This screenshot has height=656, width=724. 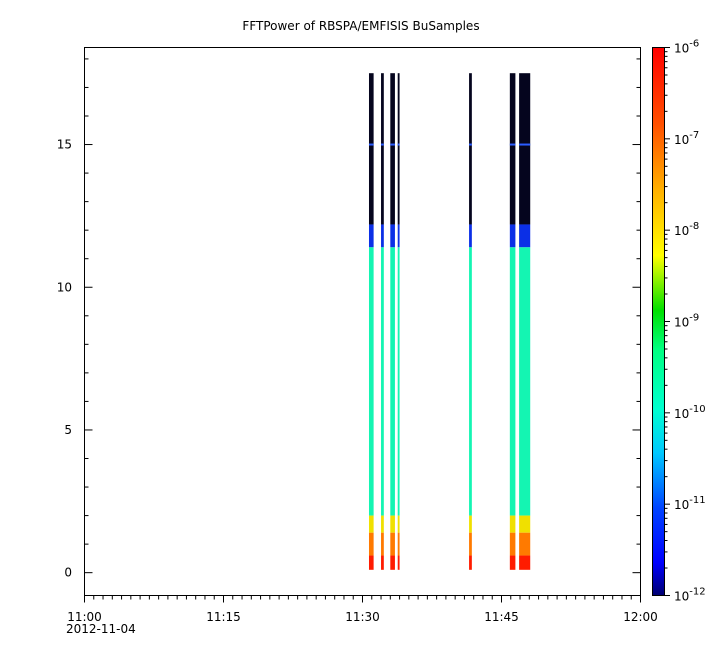 I want to click on colorbar-tick-label: 10⁻¹⁰, so click(x=690, y=412).